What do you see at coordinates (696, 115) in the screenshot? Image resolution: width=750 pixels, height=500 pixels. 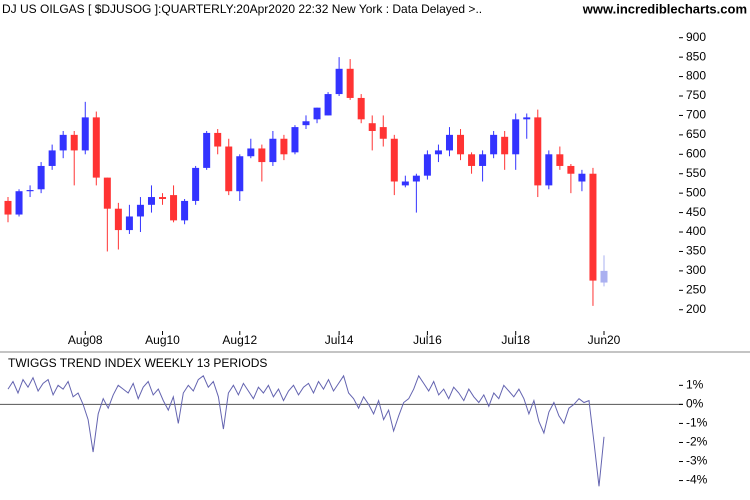 I see `y-tick-label: 700` at bounding box center [696, 115].